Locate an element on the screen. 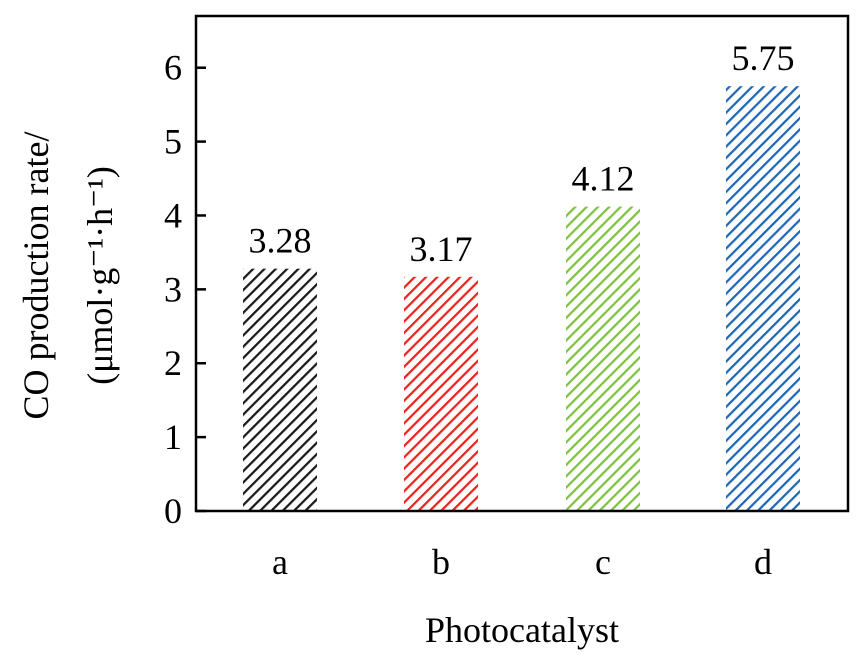  y-tick-label-0: 0 is located at coordinates (173, 511).